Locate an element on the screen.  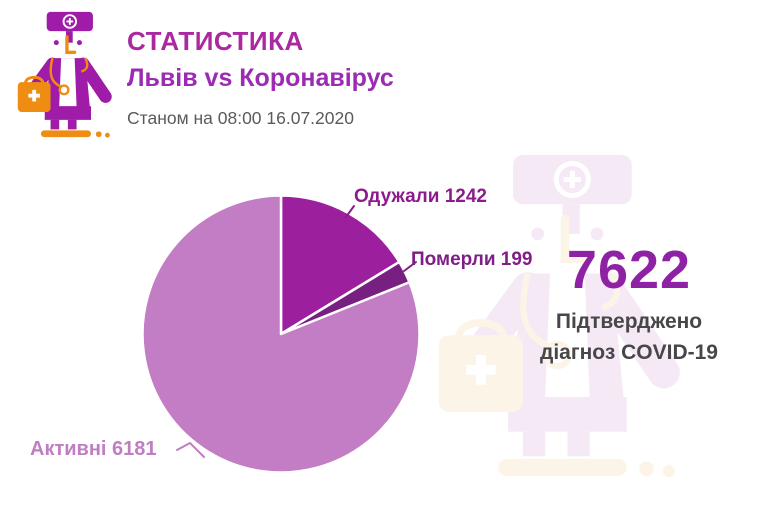
confirmed-caption: Підтверджено діагноз COVID-19 is located at coordinates (629, 337).